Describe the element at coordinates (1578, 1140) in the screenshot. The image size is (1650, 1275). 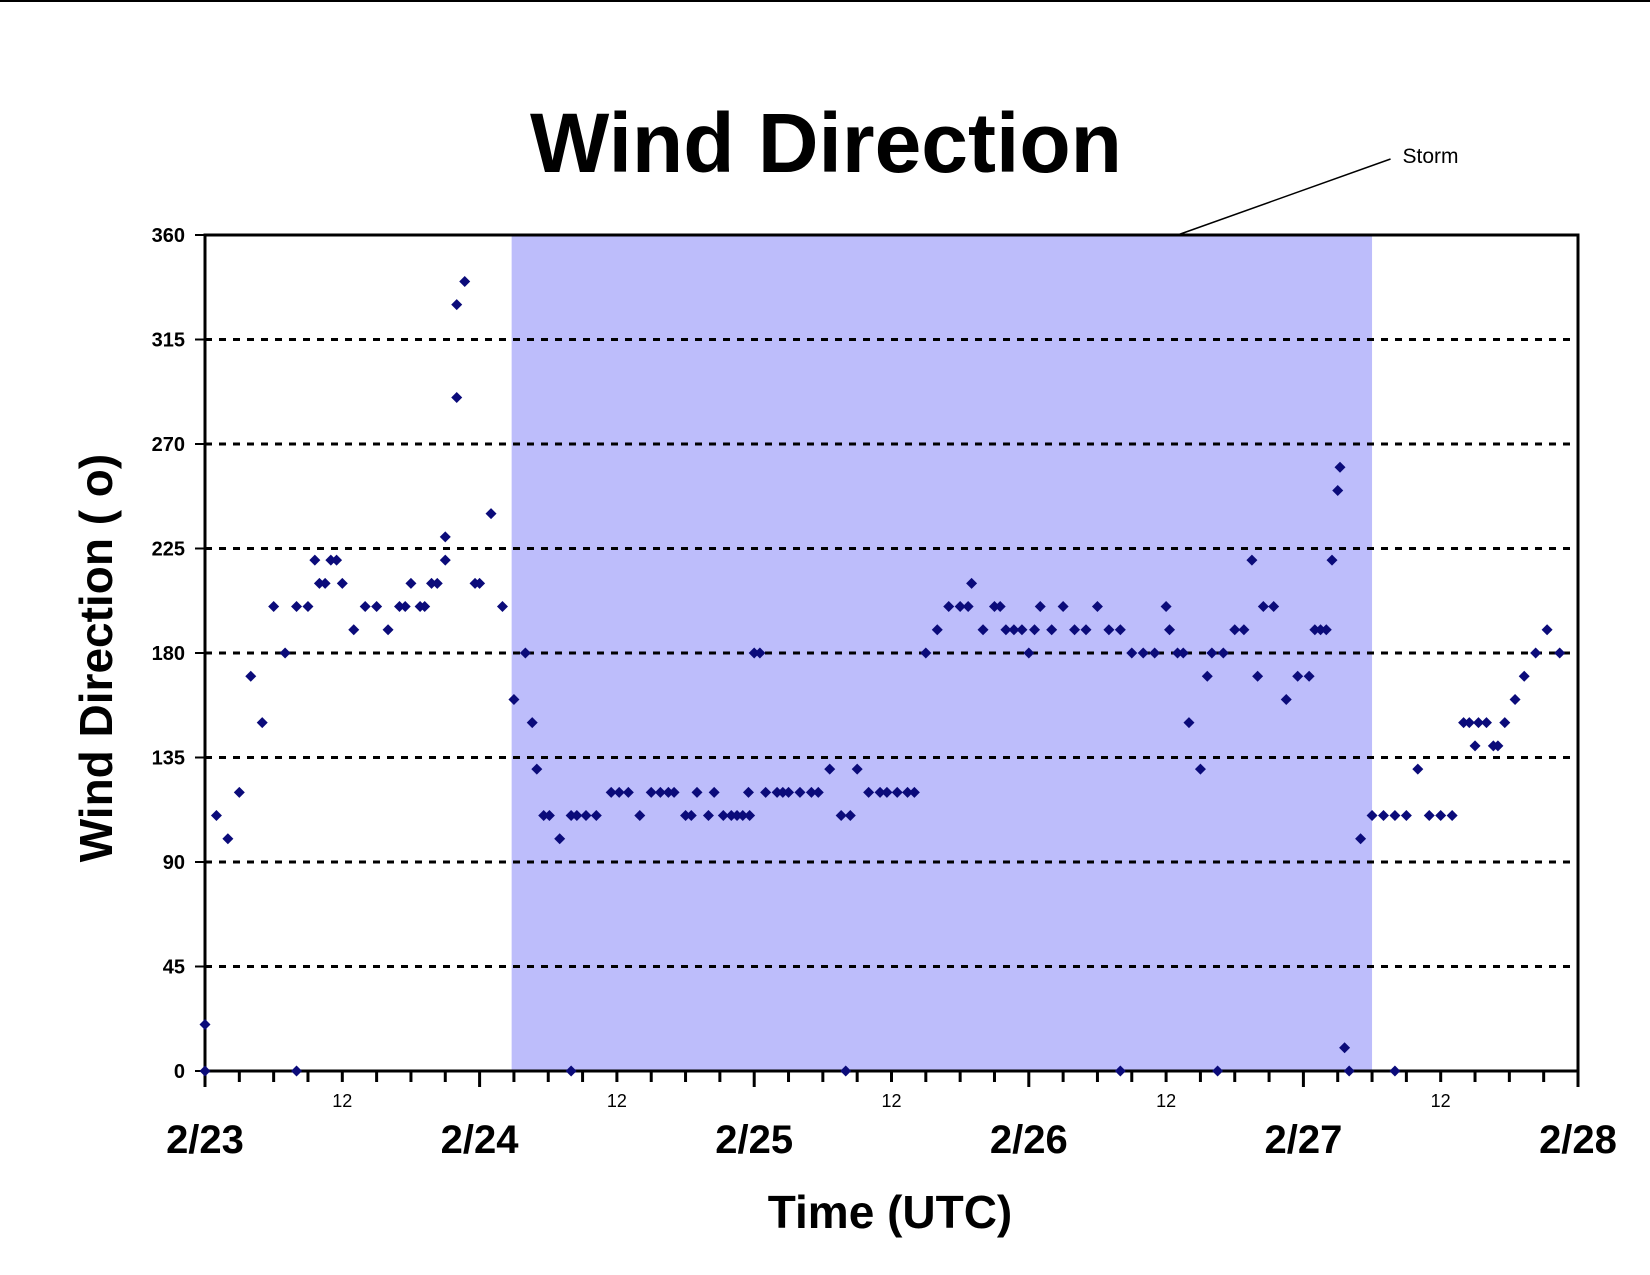
I see `x-date-tick-label: 2/28` at that location.